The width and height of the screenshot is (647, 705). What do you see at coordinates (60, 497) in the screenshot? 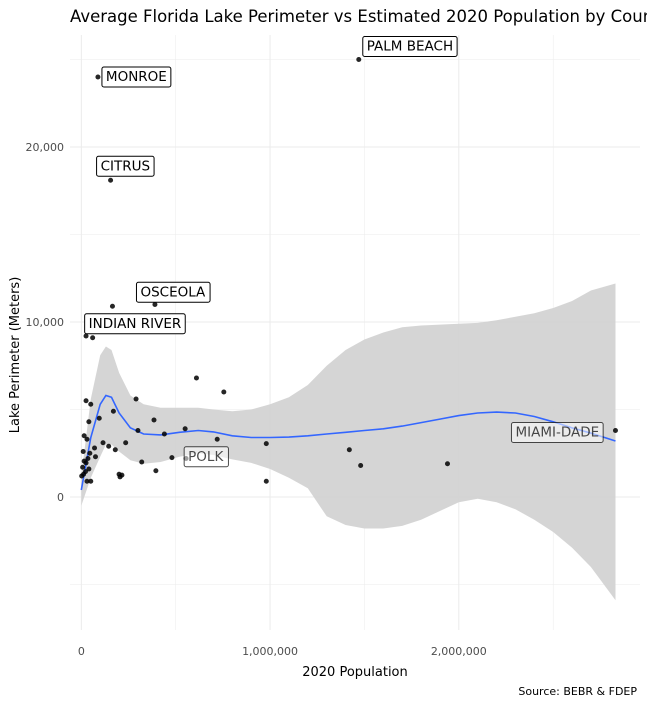
I see `y-tick-label: 0` at bounding box center [60, 497].